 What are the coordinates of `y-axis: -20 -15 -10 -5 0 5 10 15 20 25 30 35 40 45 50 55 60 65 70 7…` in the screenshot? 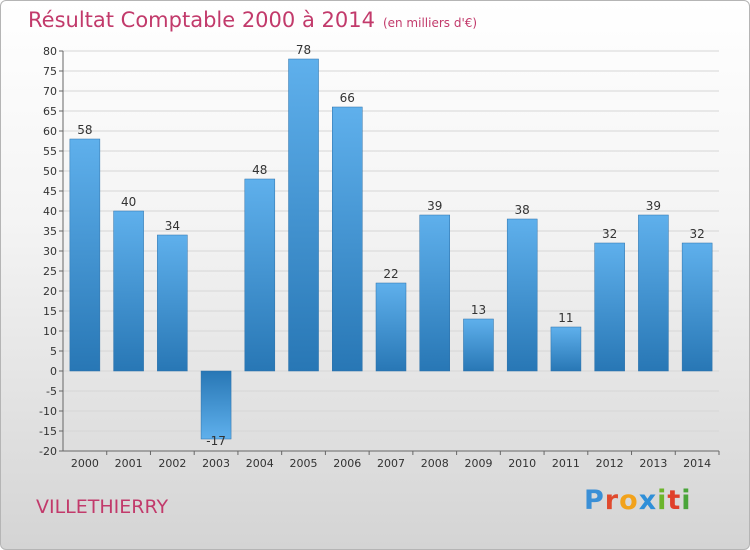 It's located at (51, 251).